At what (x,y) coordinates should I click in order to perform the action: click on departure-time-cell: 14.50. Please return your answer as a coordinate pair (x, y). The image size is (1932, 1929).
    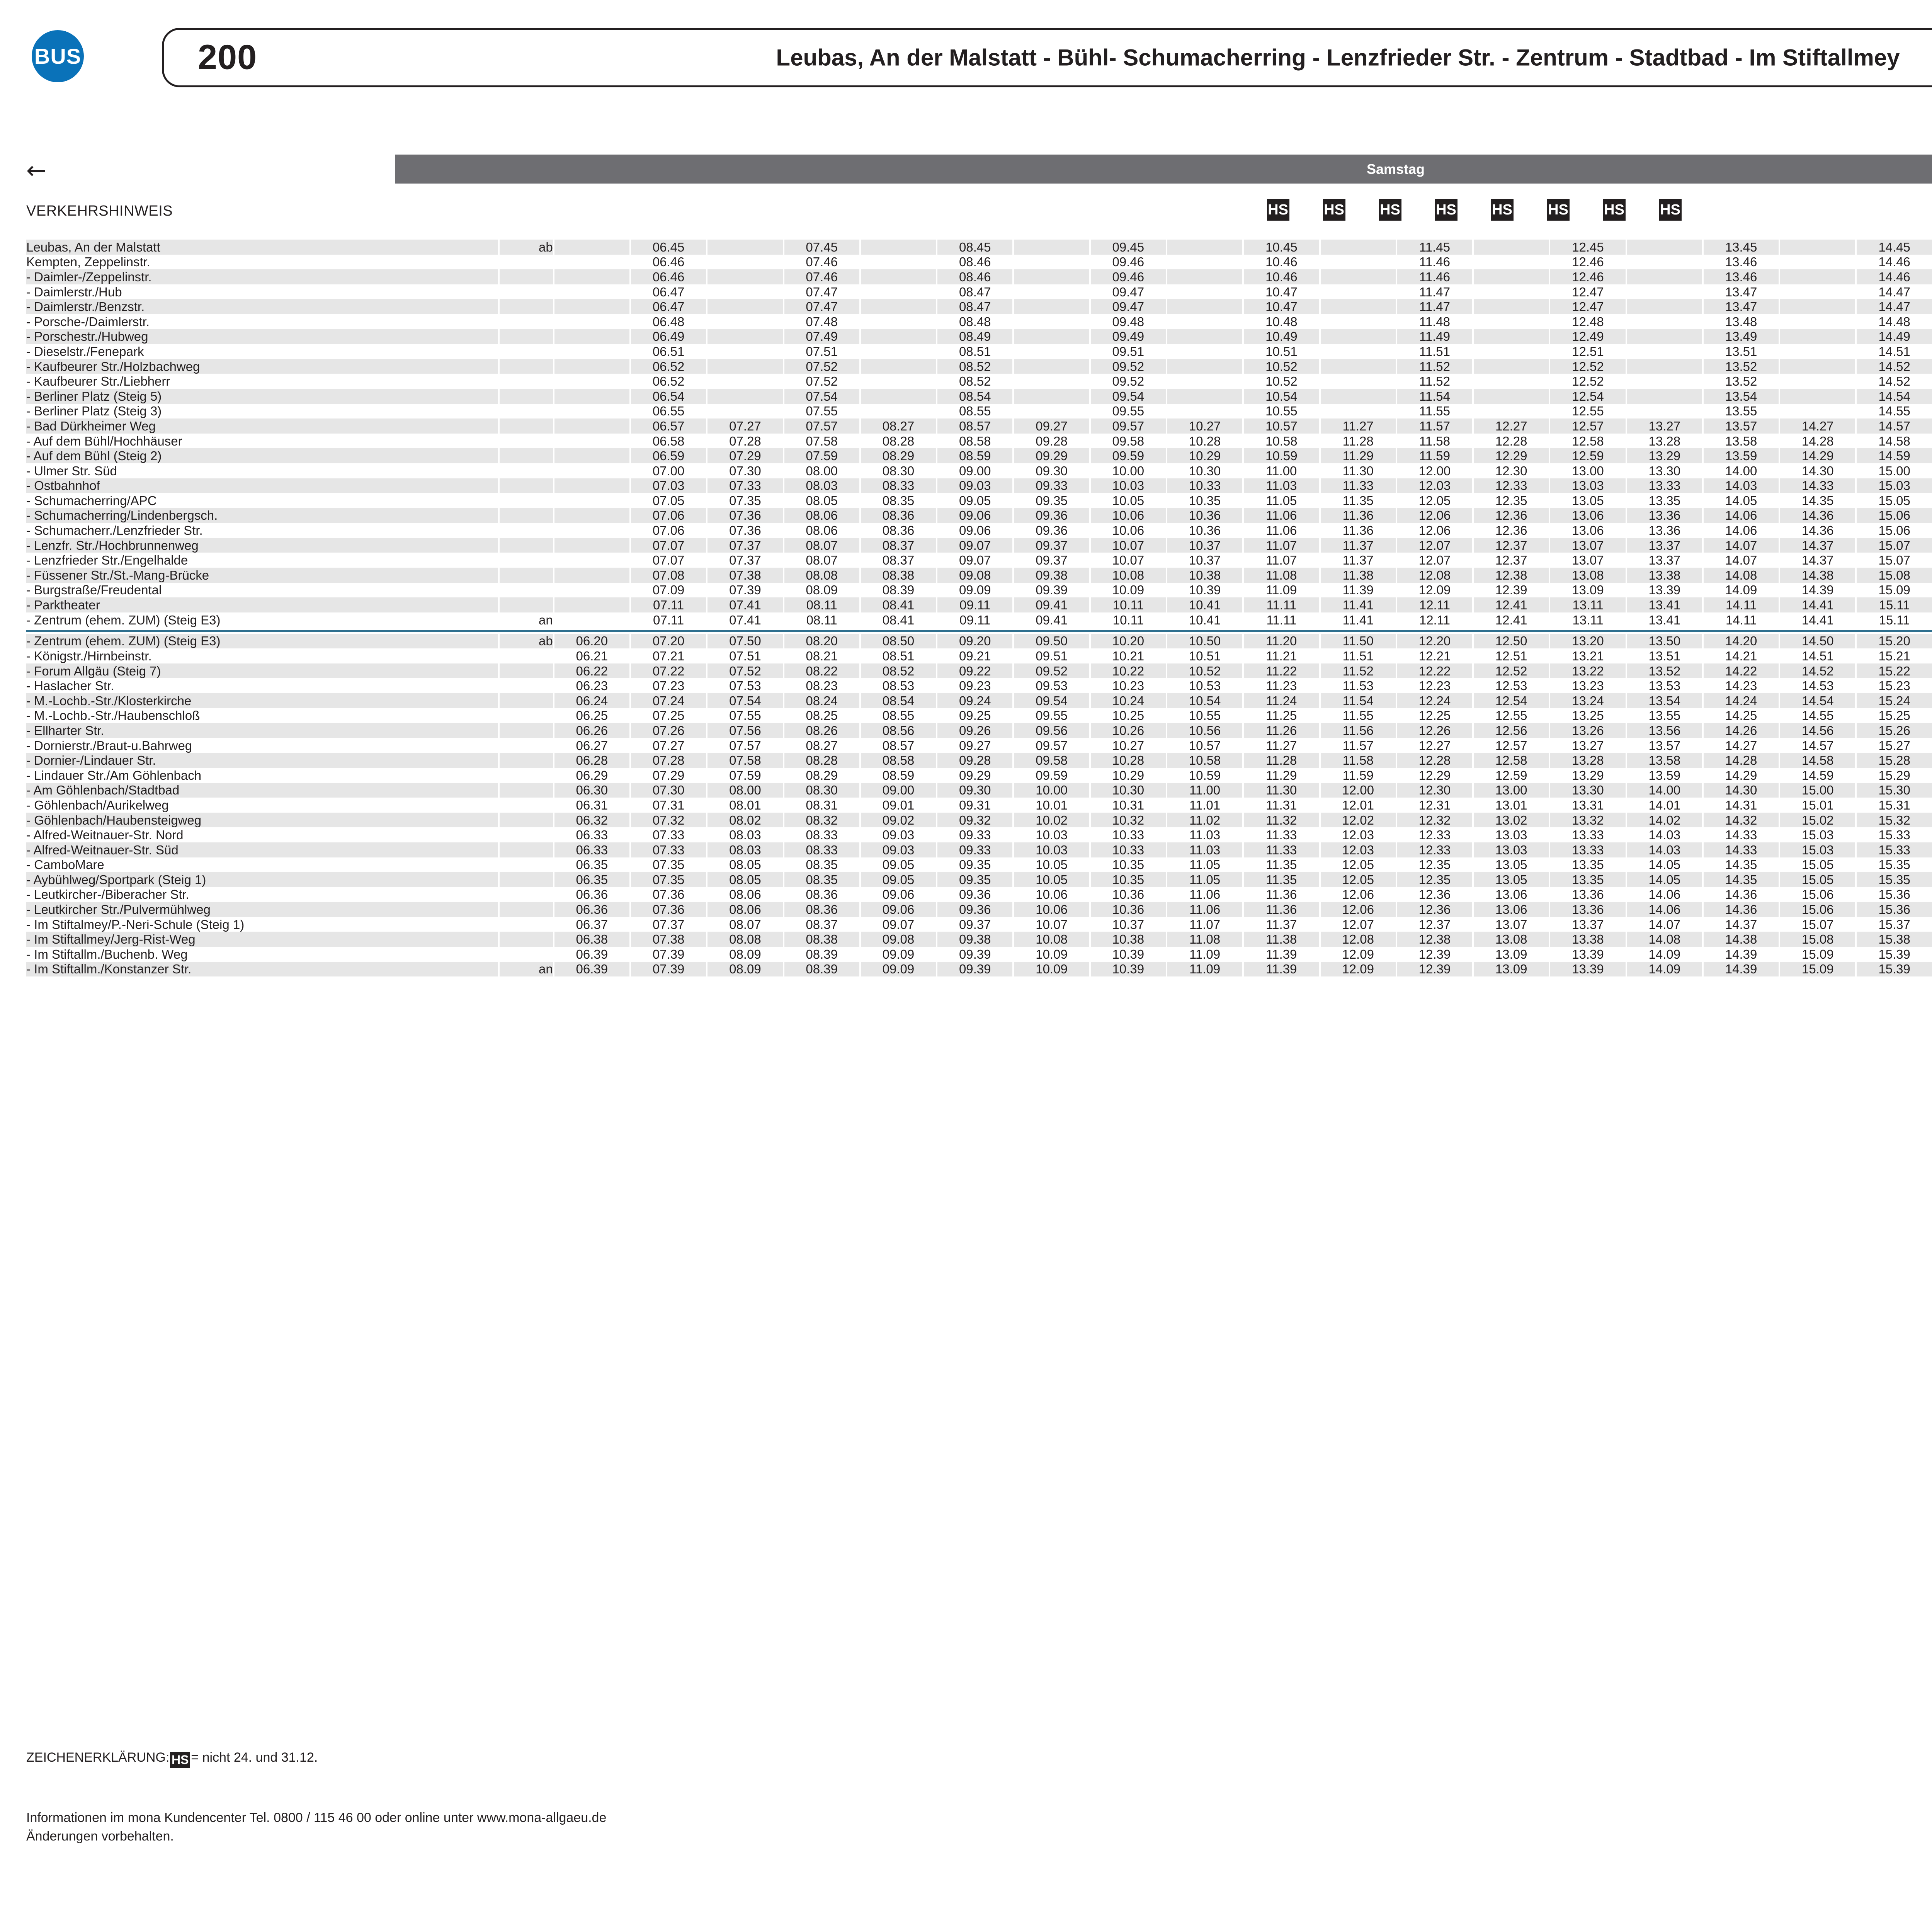
    Looking at the image, I should click on (1817, 641).